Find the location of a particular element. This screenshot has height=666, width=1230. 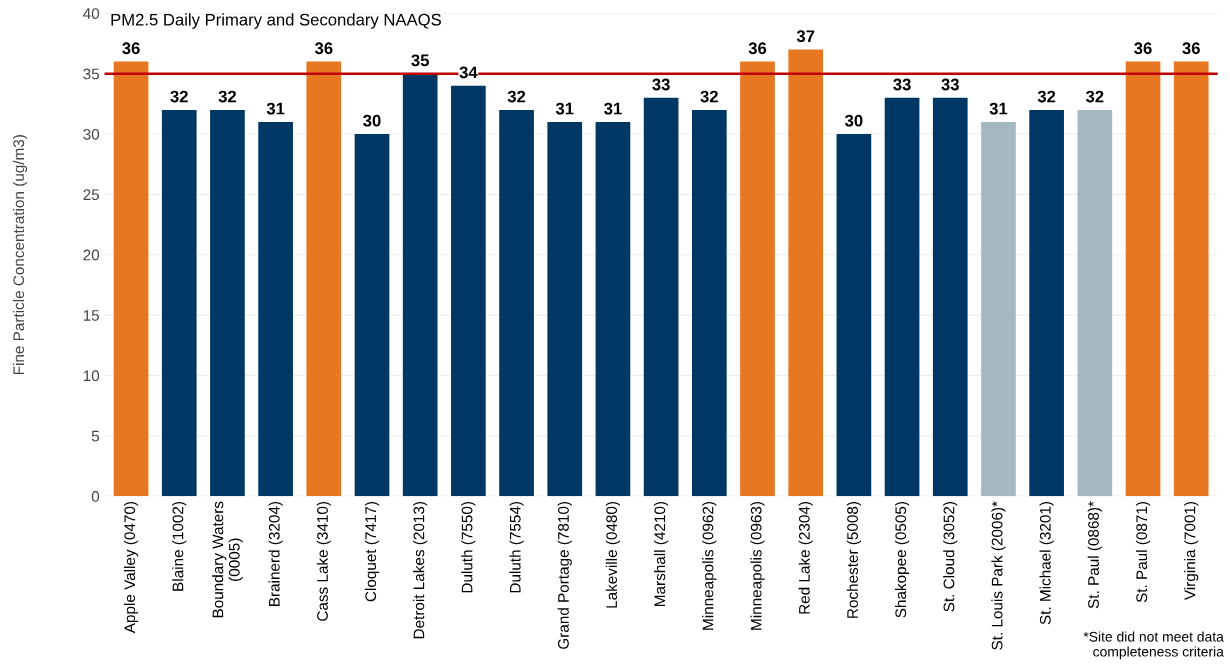

y-tick-label: 25 is located at coordinates (91, 195).